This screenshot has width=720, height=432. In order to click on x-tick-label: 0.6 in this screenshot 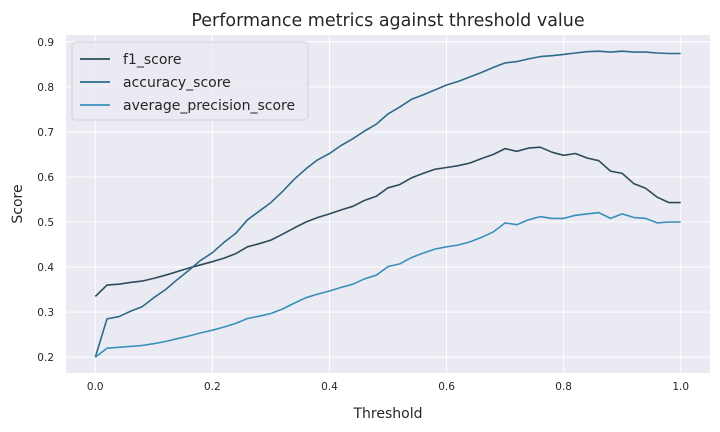, I will do `click(446, 387)`.